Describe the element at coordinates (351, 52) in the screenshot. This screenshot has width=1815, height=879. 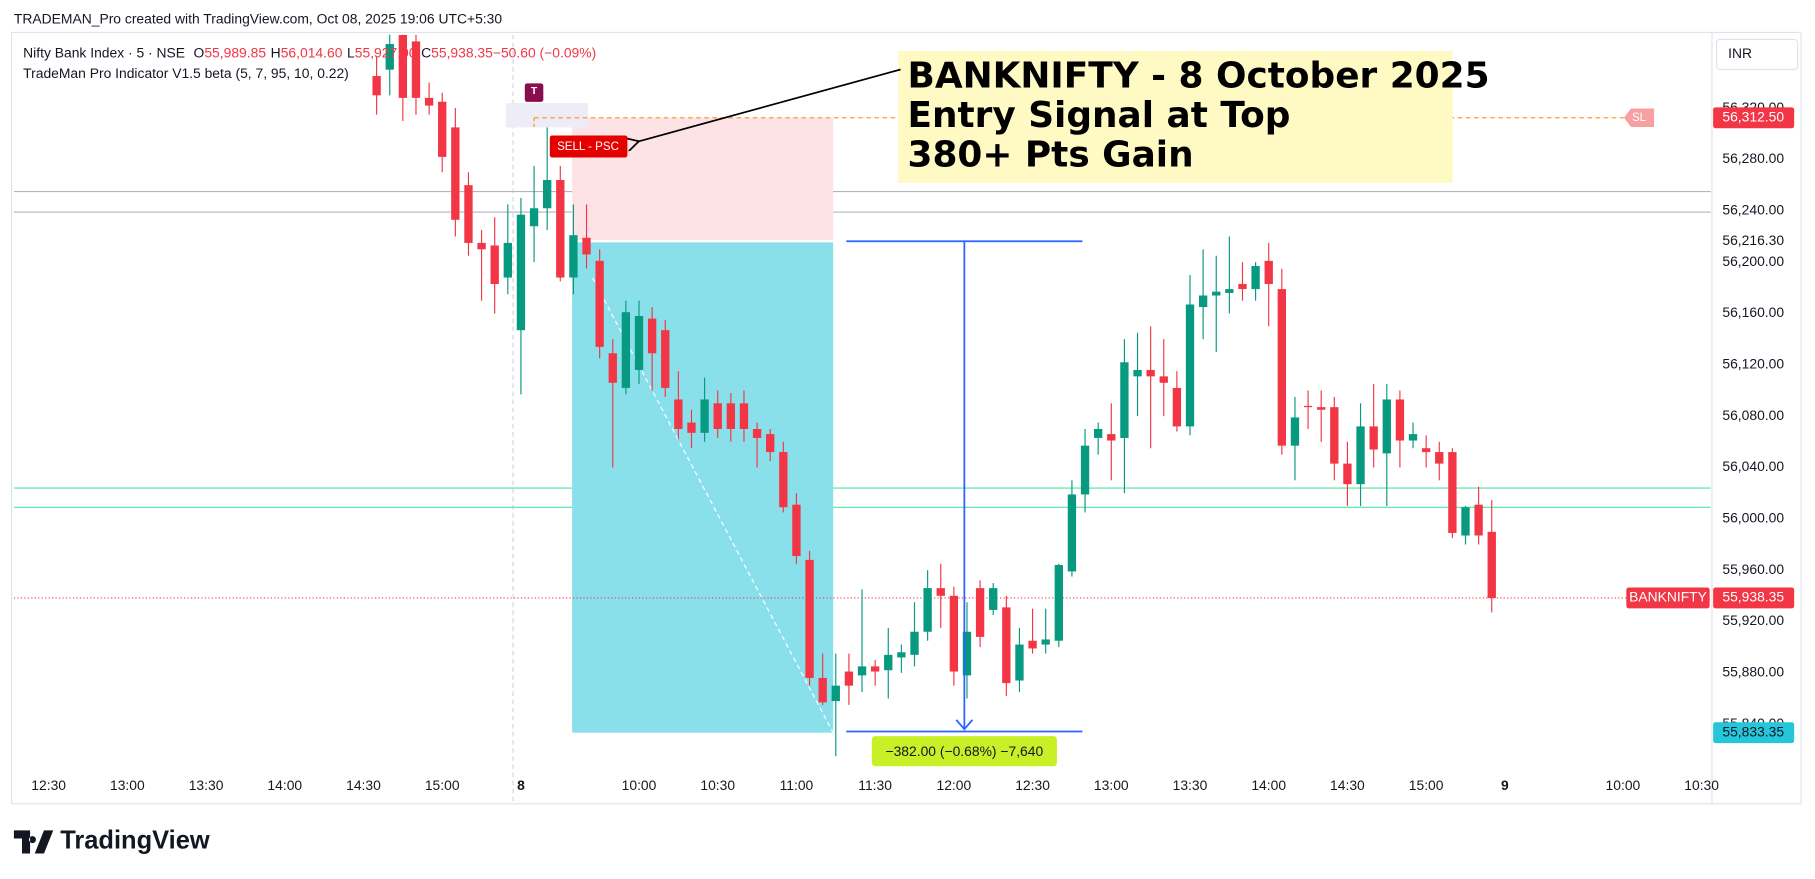
I see `ohlc-label: L` at that location.